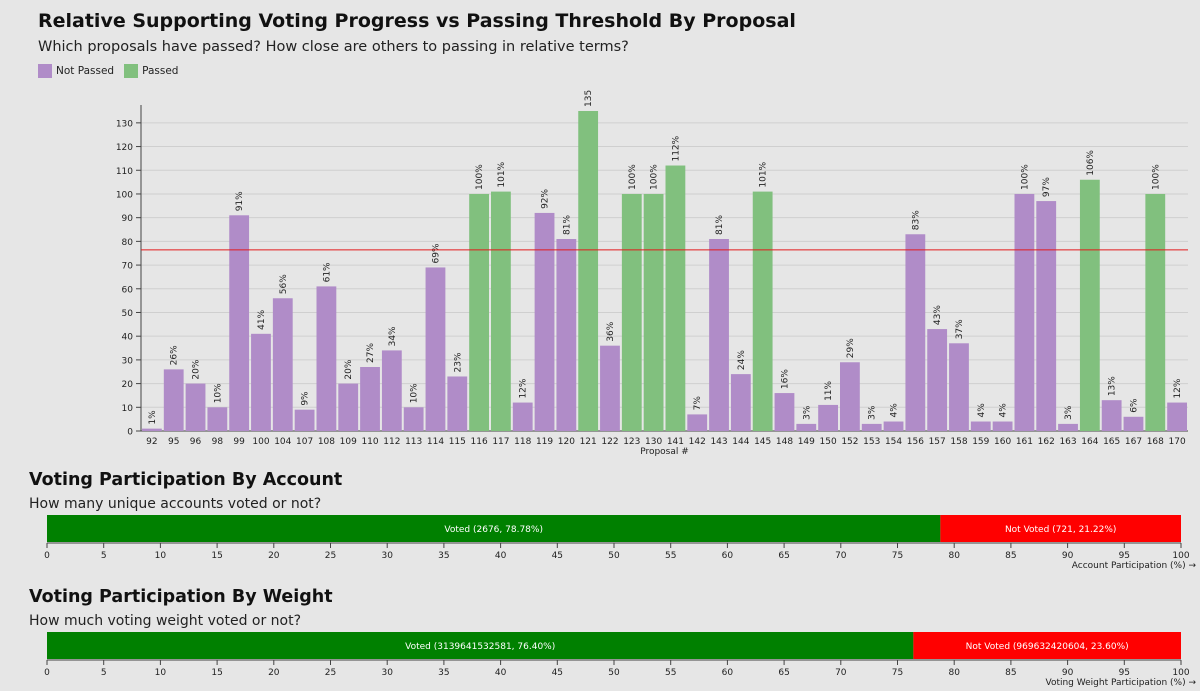 Image resolution: width=1200 pixels, height=691 pixels. What do you see at coordinates (631, 442) in the screenshot?
I see `x-tick-label: 123` at bounding box center [631, 442].